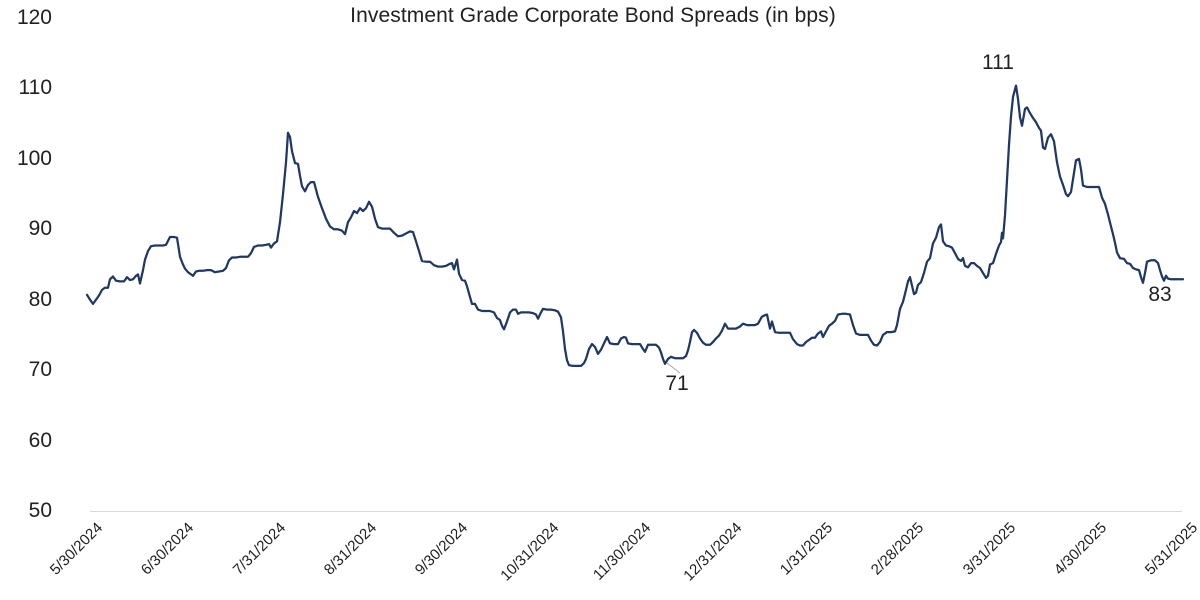 Image resolution: width=1200 pixels, height=600 pixels. What do you see at coordinates (40, 510) in the screenshot?
I see `y-axis-label: 50` at bounding box center [40, 510].